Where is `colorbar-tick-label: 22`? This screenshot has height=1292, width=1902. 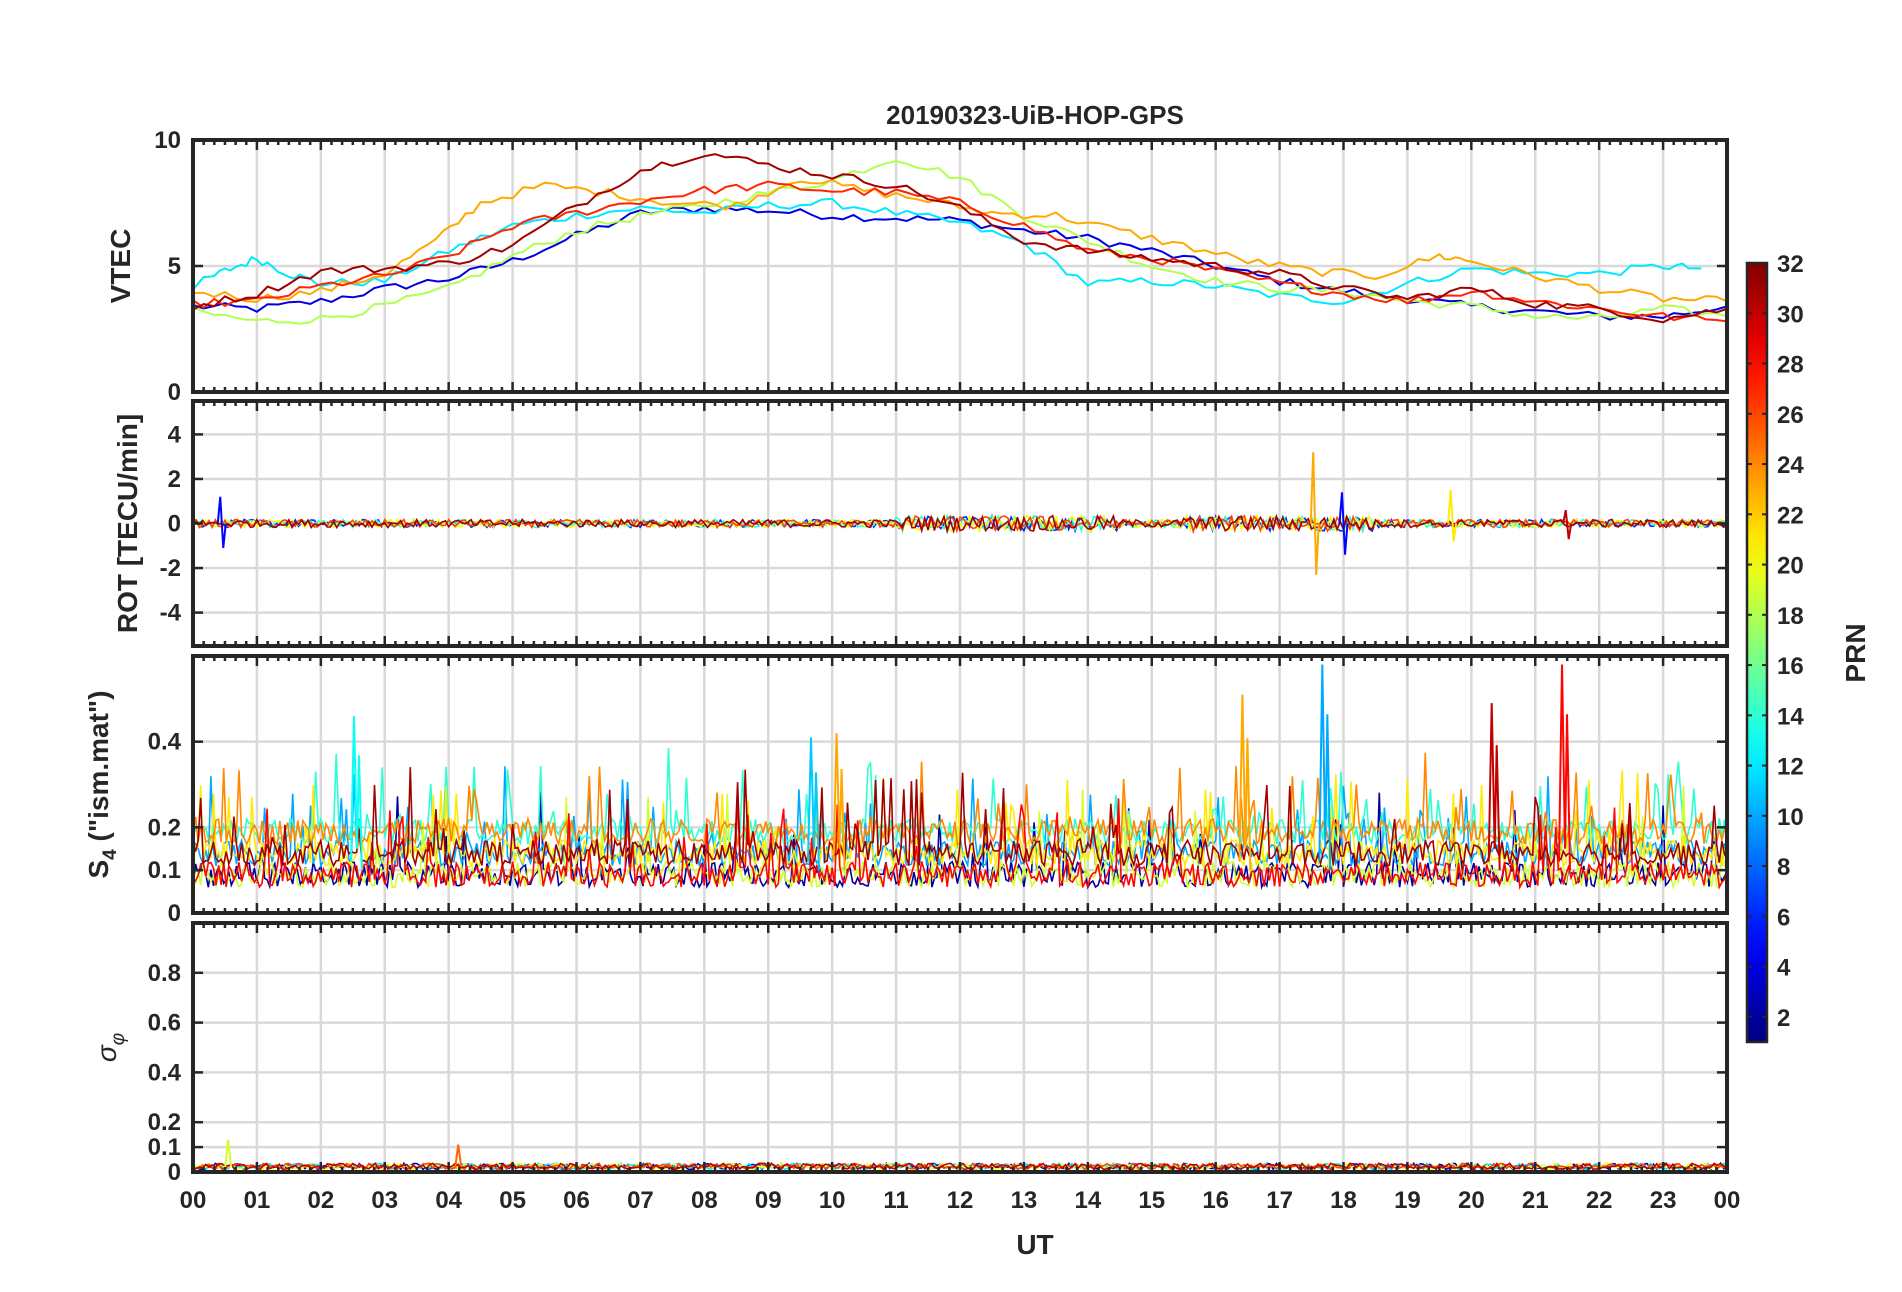
colorbar-tick-label: 22 is located at coordinates (1790, 515).